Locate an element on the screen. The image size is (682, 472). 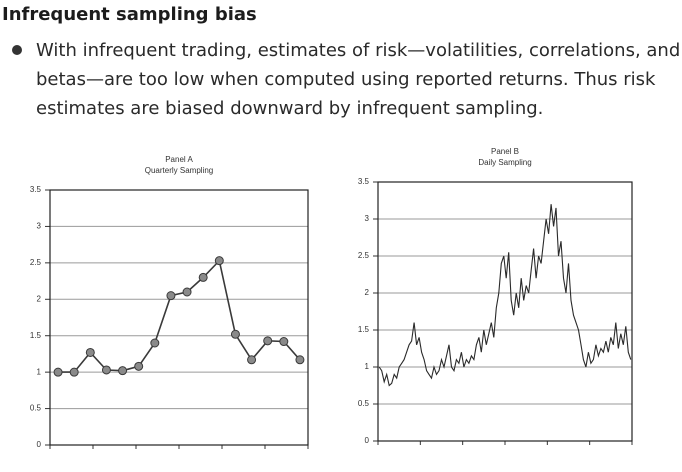
chart-subtitle: Daily Sampling is located at coordinates (504, 162).